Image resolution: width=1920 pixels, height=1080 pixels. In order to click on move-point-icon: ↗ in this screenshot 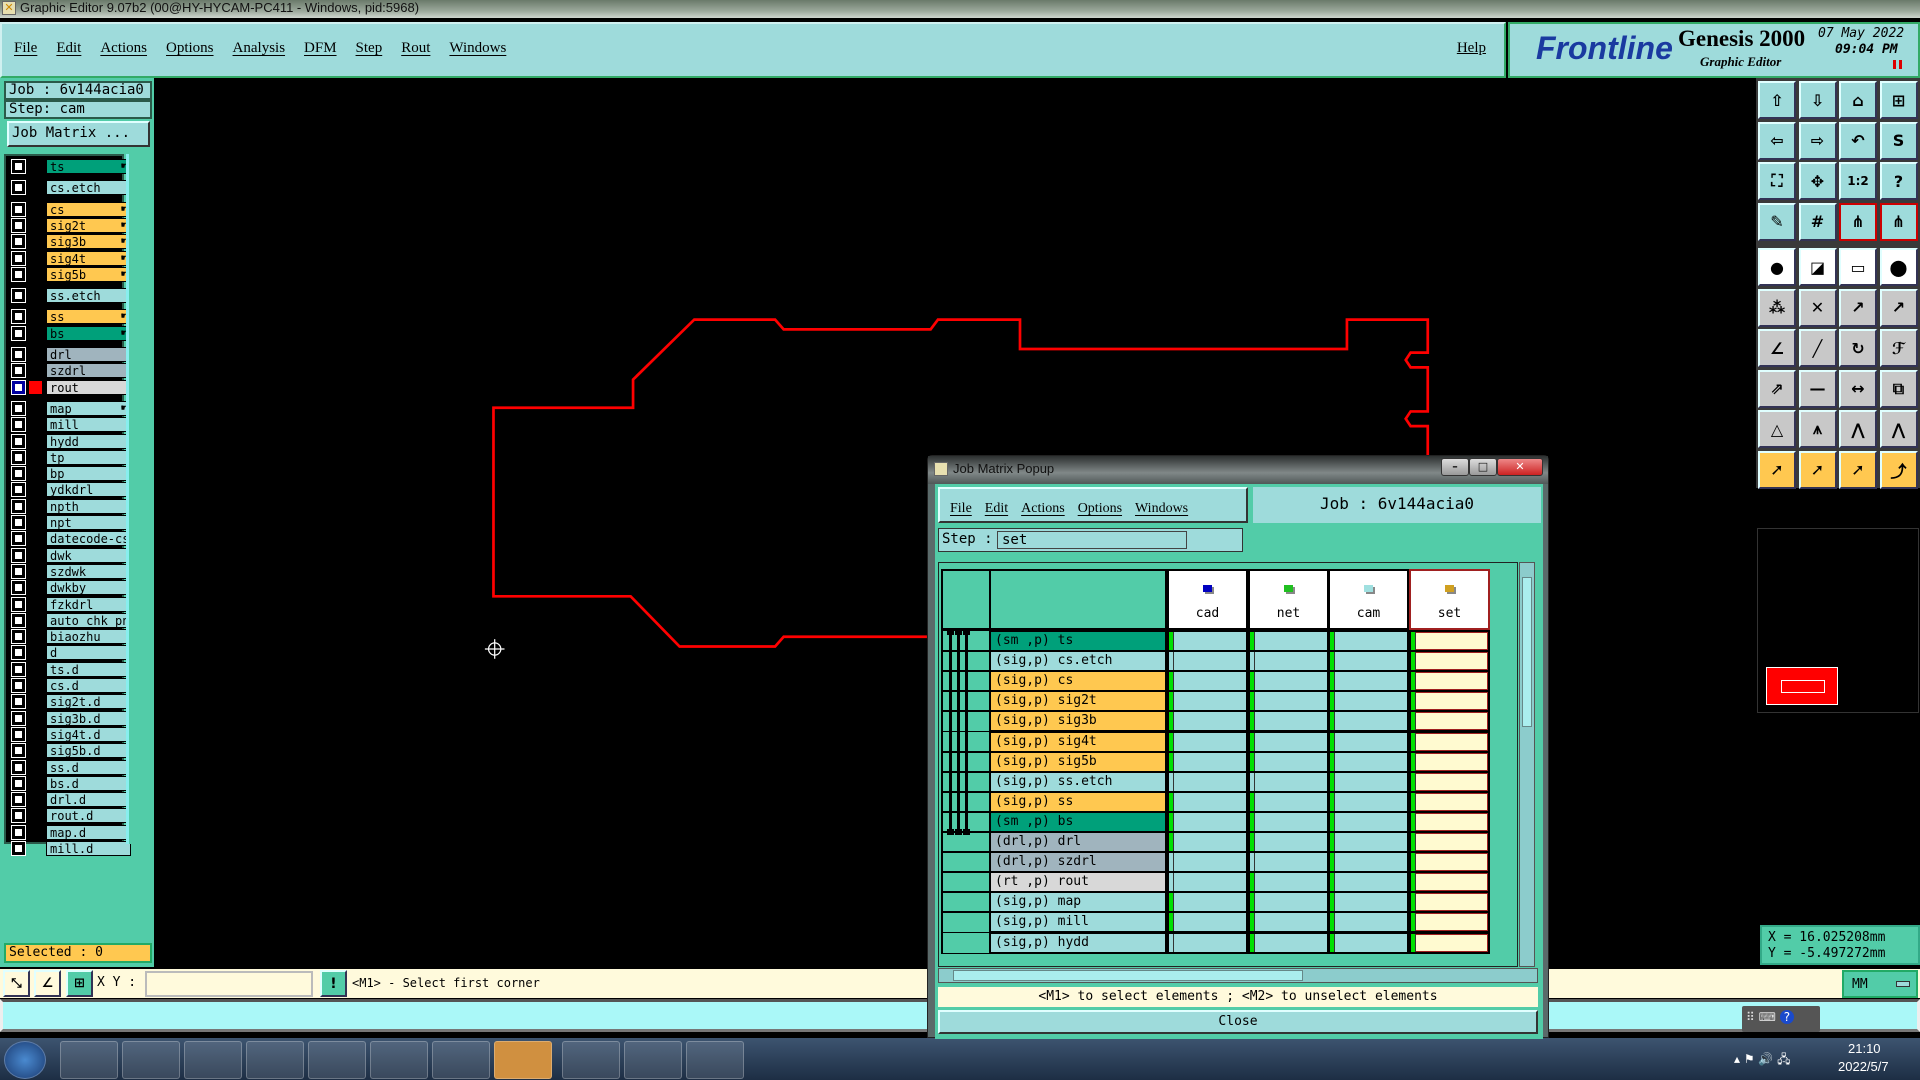, I will do `click(1858, 307)`.